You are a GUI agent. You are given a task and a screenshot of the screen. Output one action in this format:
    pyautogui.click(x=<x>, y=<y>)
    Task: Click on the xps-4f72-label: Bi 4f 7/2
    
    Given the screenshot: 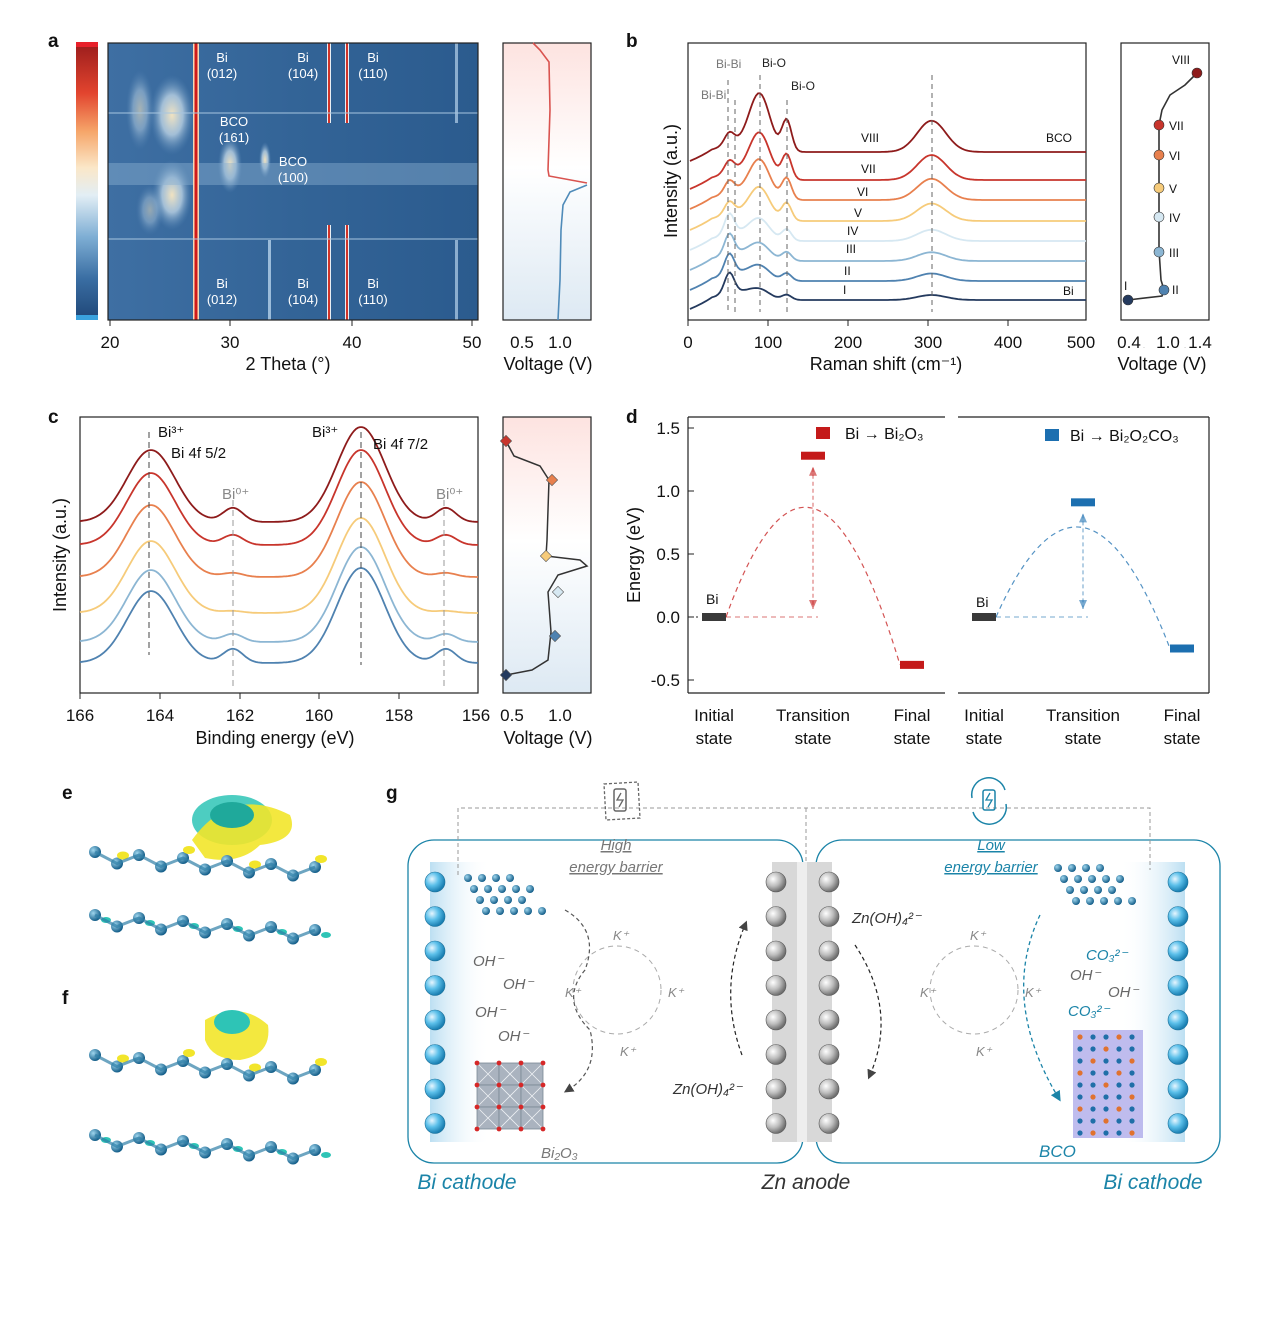 What is the action you would take?
    pyautogui.click(x=400, y=444)
    